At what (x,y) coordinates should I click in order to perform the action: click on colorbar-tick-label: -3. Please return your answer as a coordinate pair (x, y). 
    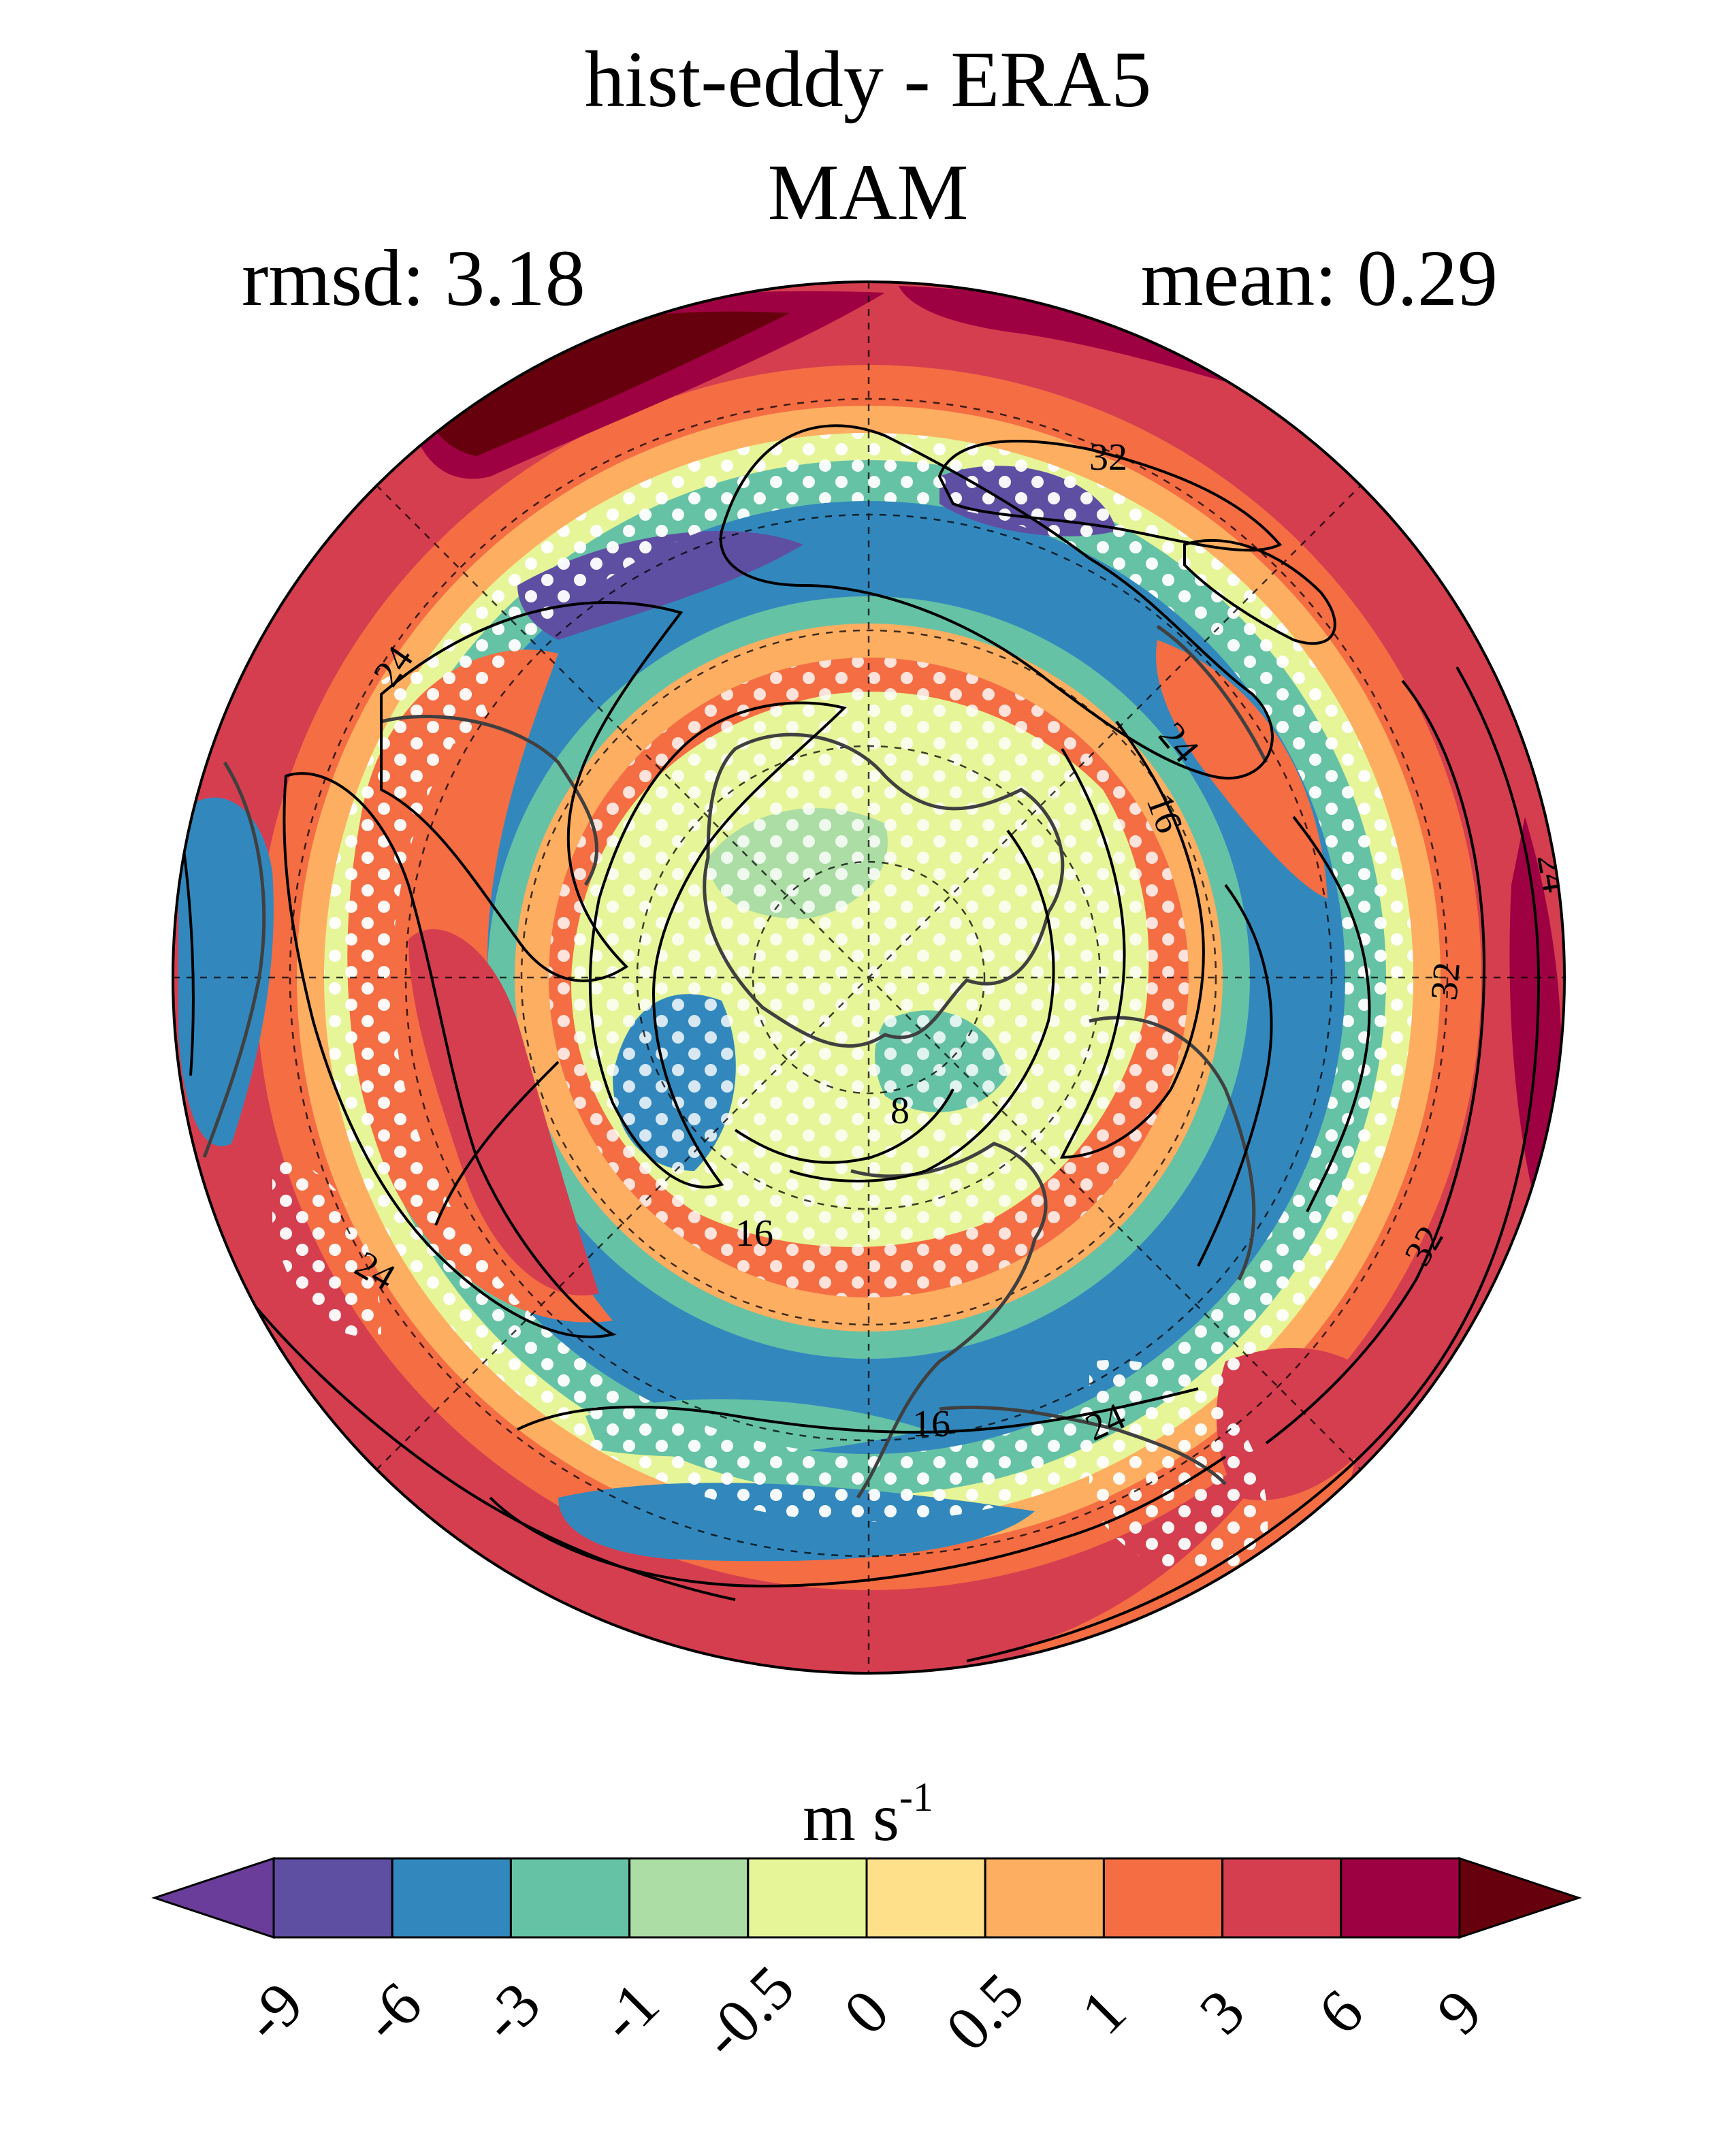
    Looking at the image, I should click on (510, 2011).